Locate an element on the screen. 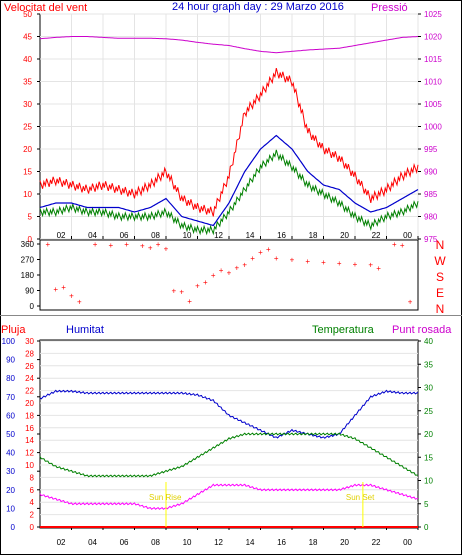 Image resolution: width=462 pixels, height=555 pixels. wind-tick-label: 0 is located at coordinates (30, 239).